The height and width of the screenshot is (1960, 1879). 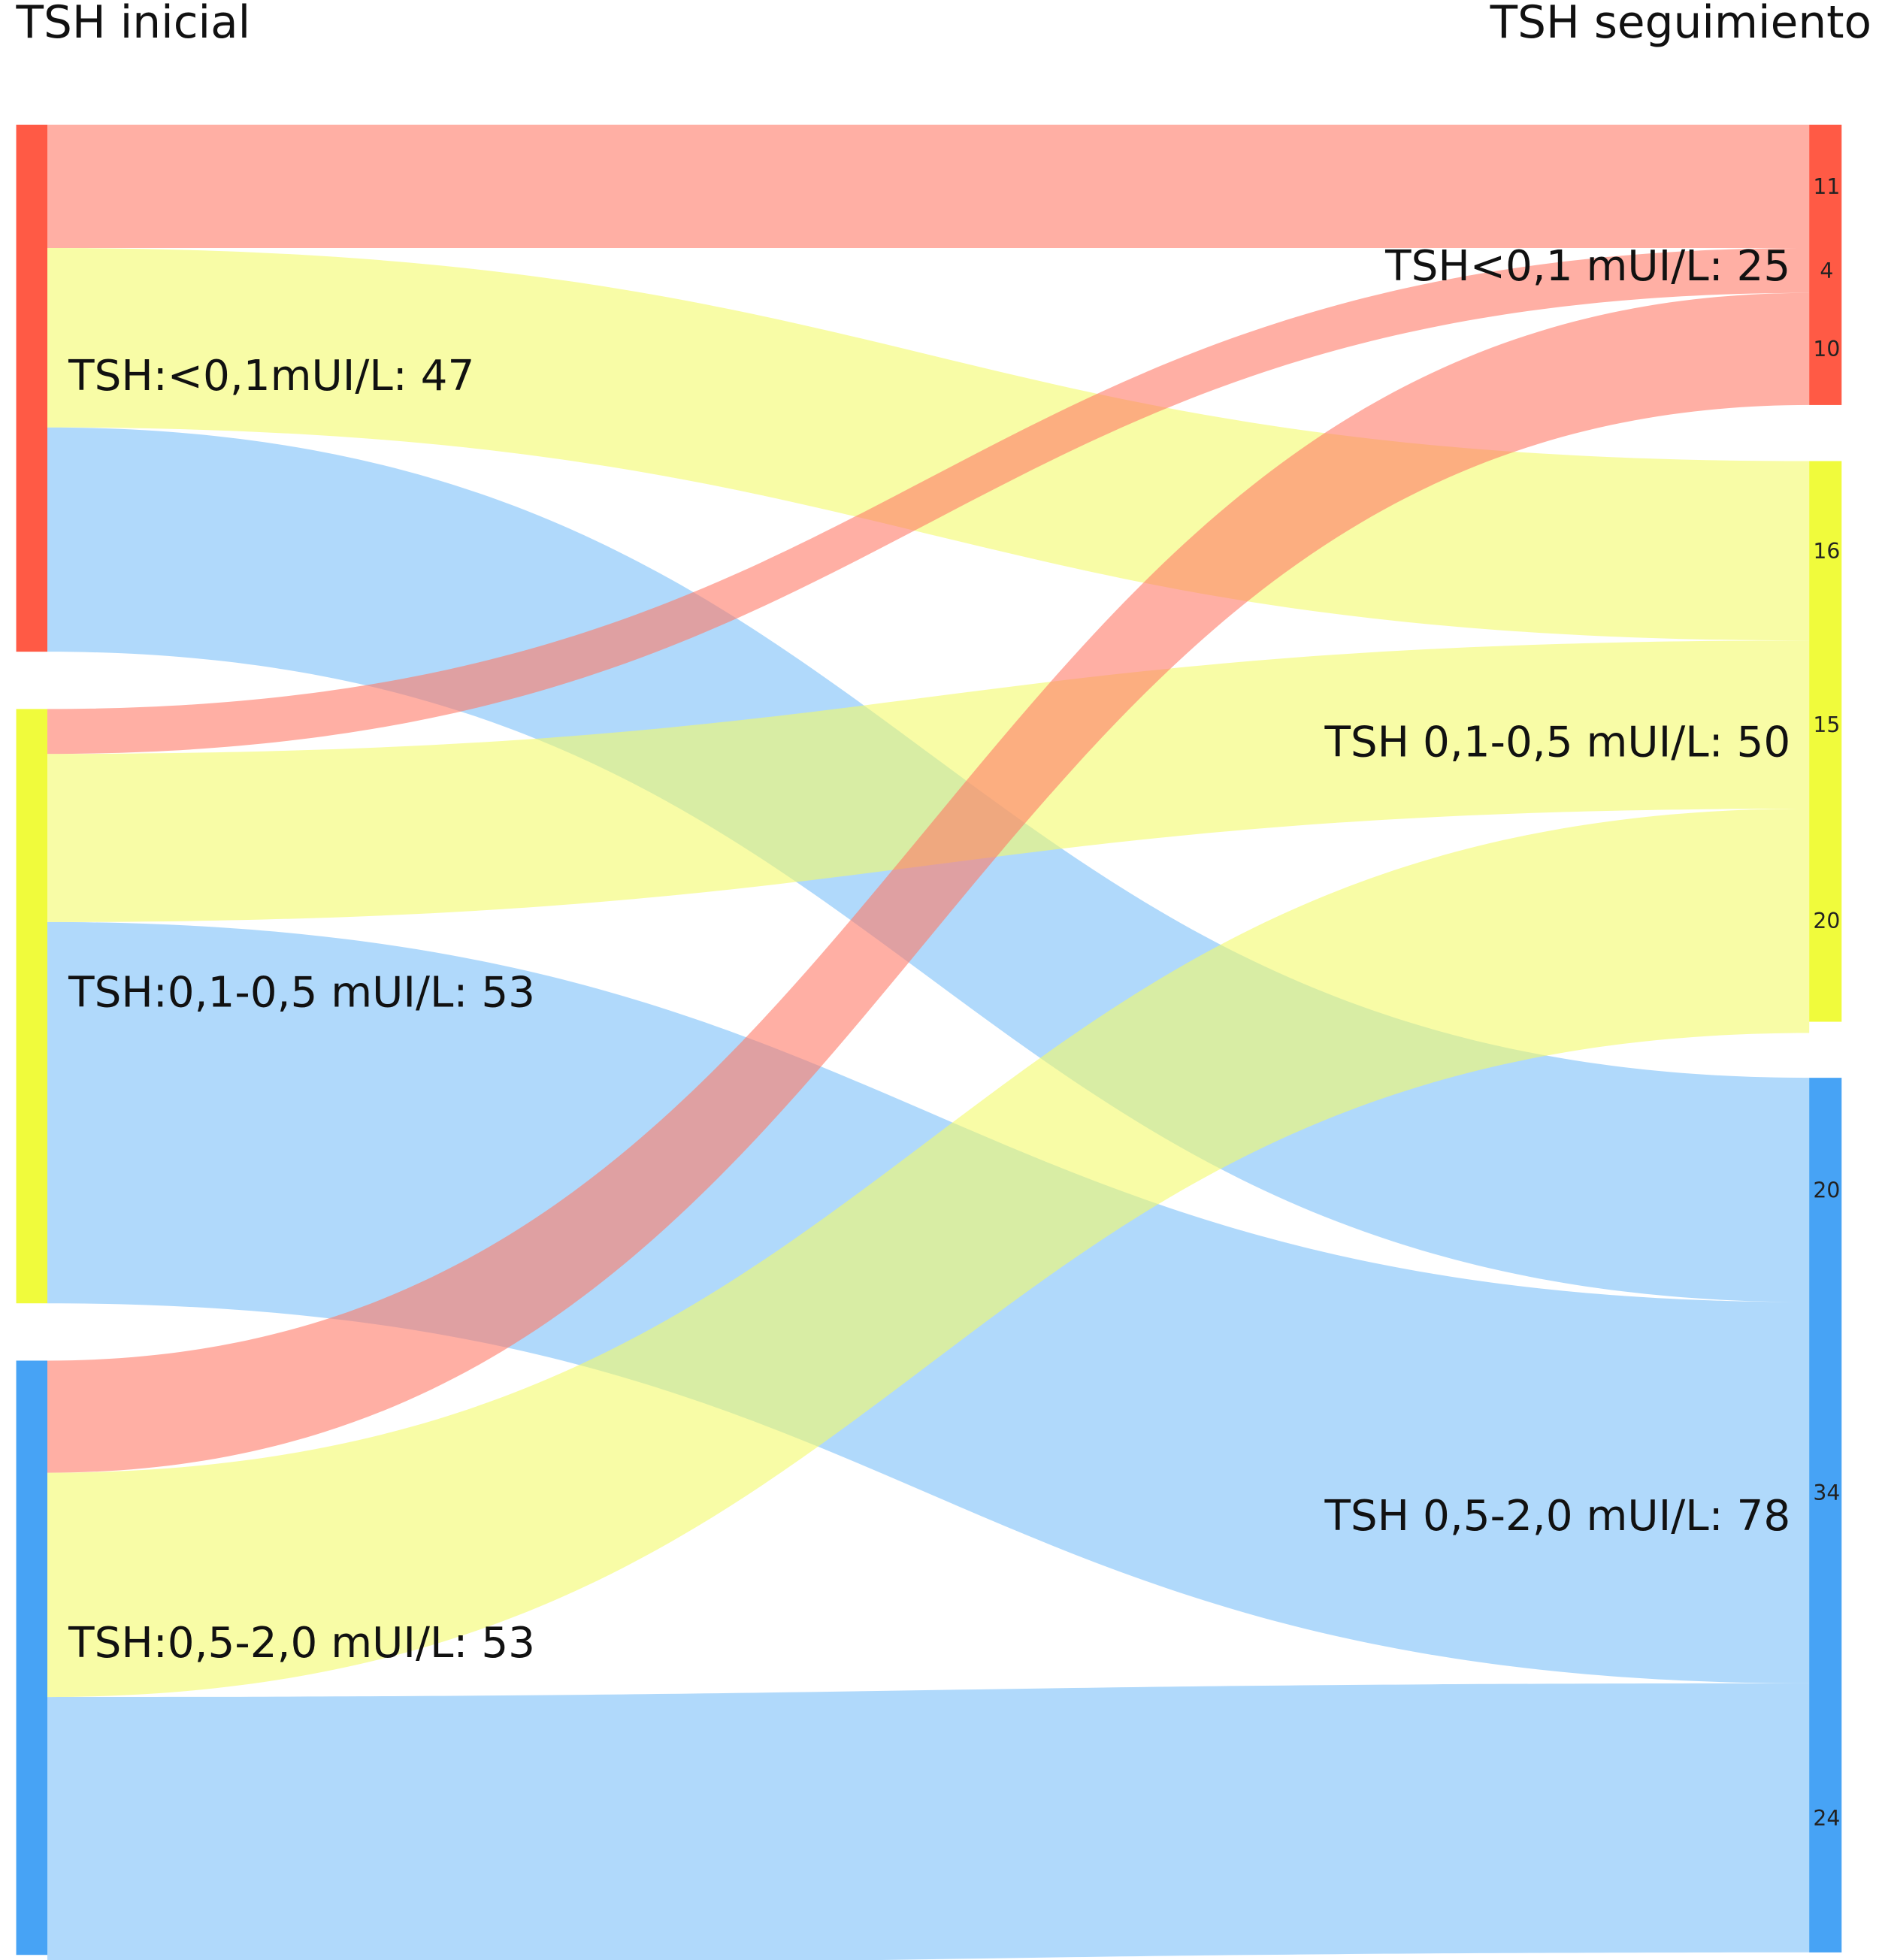 What do you see at coordinates (271, 376) in the screenshot?
I see `left-node-label: TSH:<0,1mUI/L: 47` at bounding box center [271, 376].